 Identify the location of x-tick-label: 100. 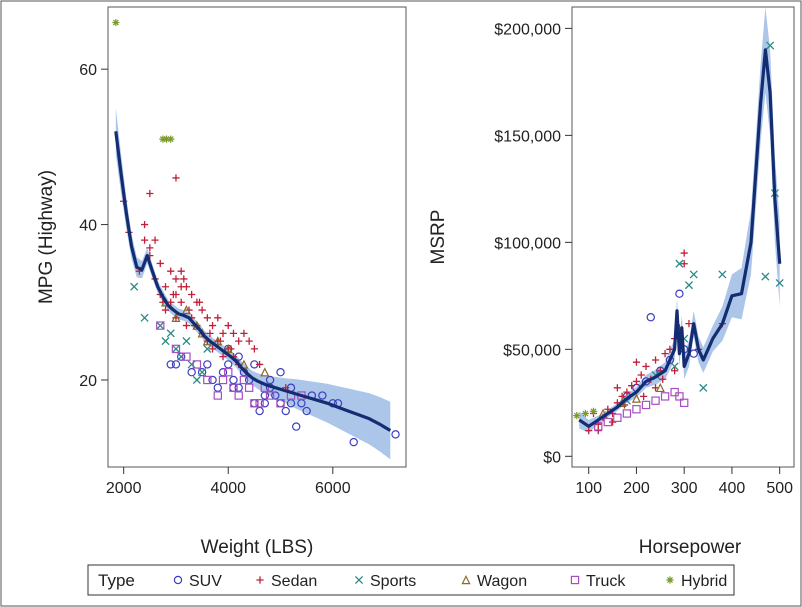
(588, 488).